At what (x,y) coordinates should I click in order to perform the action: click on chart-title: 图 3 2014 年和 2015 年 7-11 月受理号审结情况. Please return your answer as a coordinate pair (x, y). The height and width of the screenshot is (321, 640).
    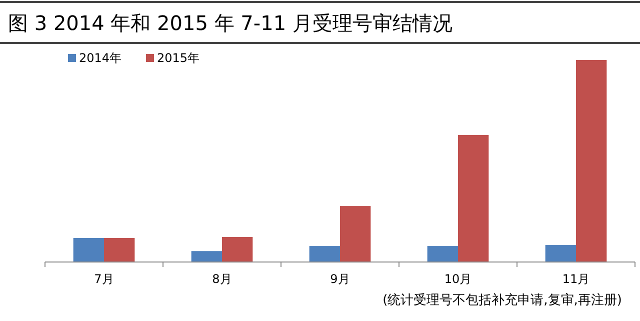
    Looking at the image, I should click on (230, 23).